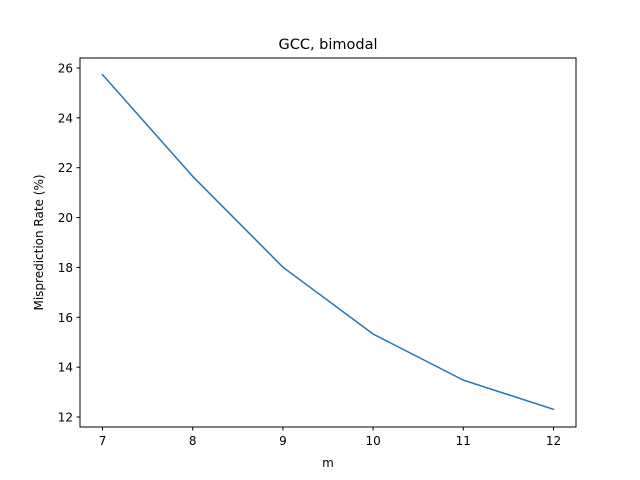  I want to click on y-tick-label: 18, so click(65, 268).